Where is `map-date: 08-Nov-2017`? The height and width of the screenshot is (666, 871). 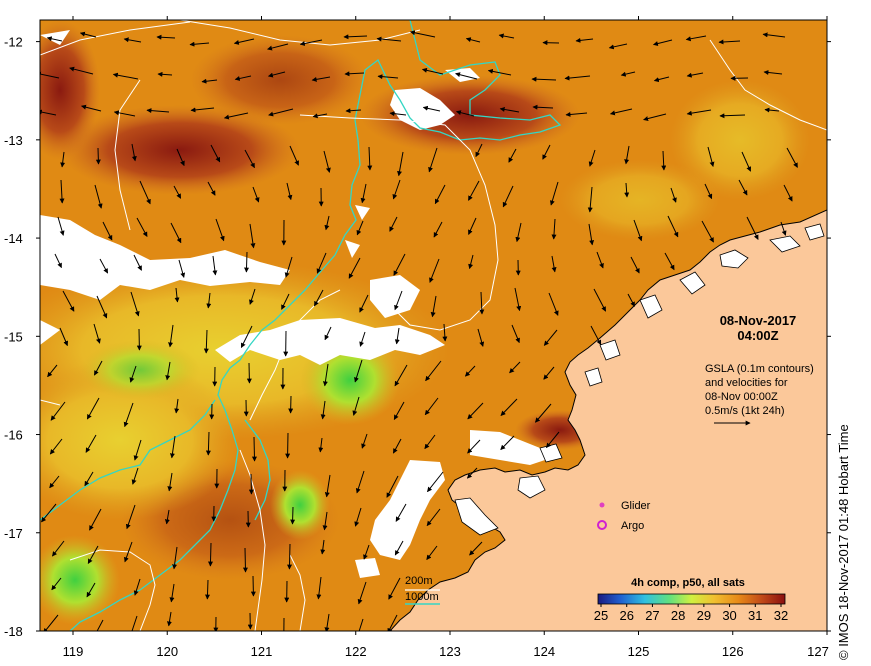 map-date: 08-Nov-2017 is located at coordinates (758, 320).